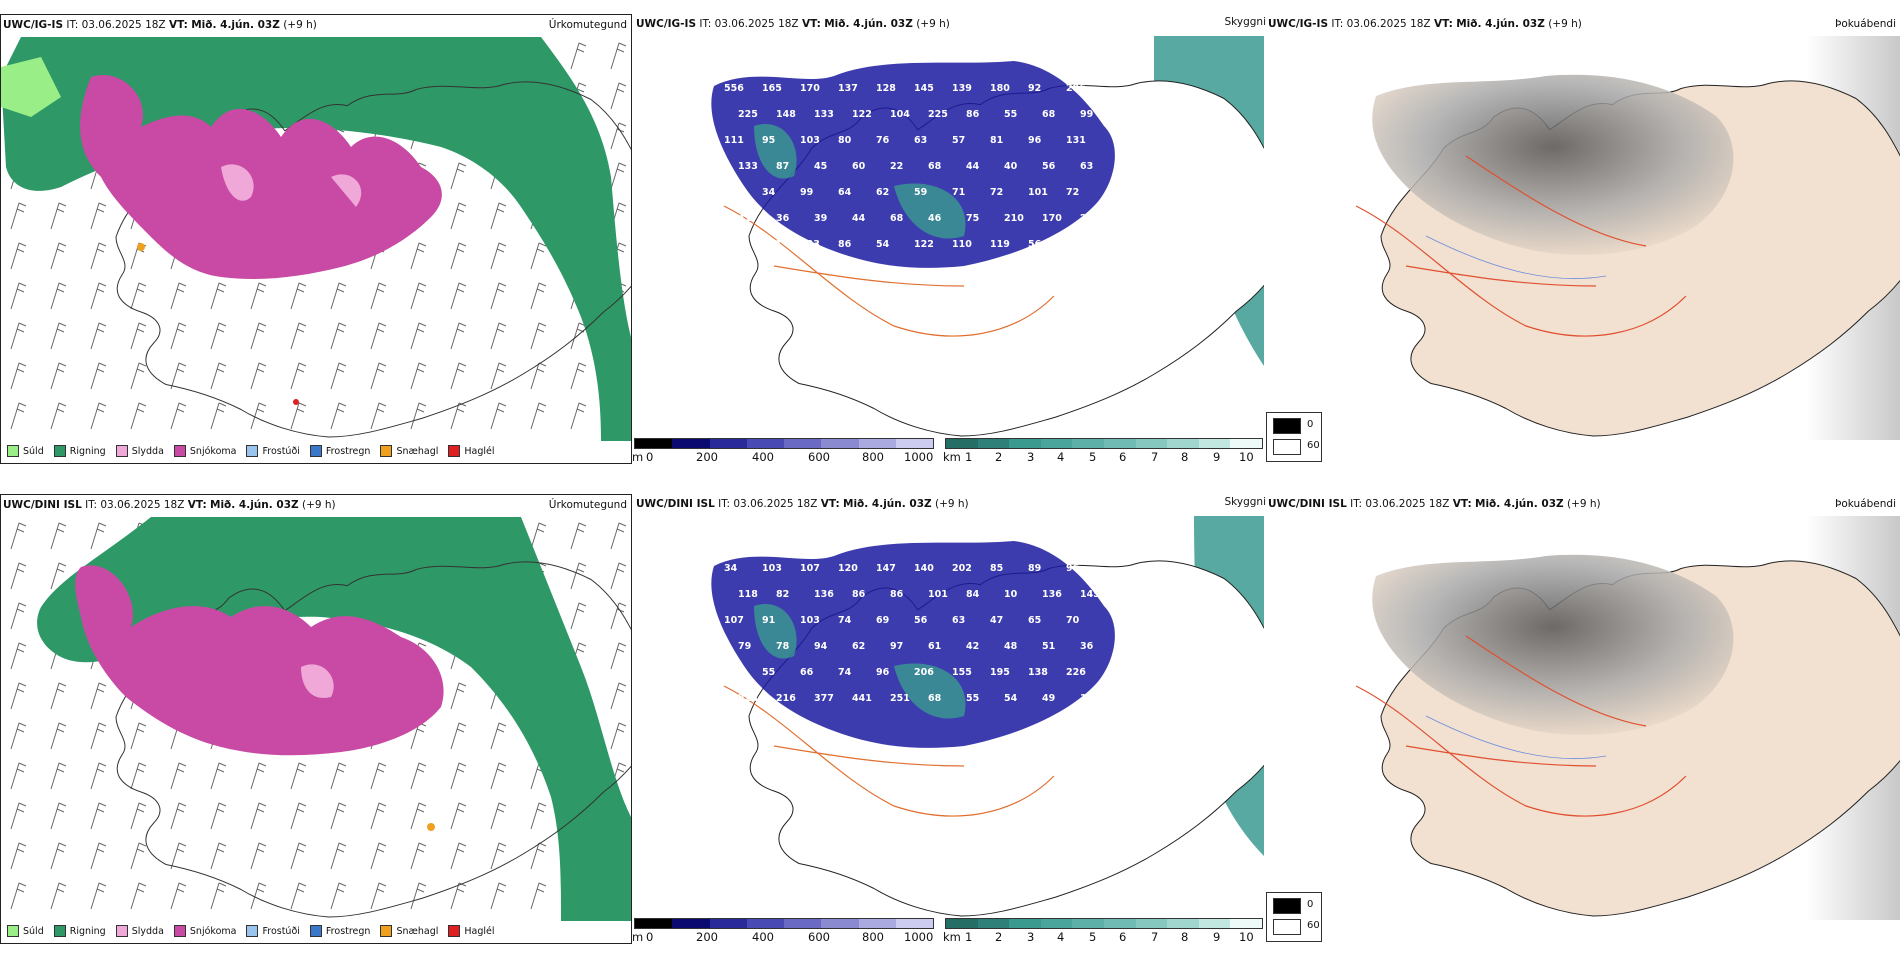 Image resolution: width=1900 pixels, height=955 pixels. I want to click on cloud-base-label: 103, so click(772, 568).